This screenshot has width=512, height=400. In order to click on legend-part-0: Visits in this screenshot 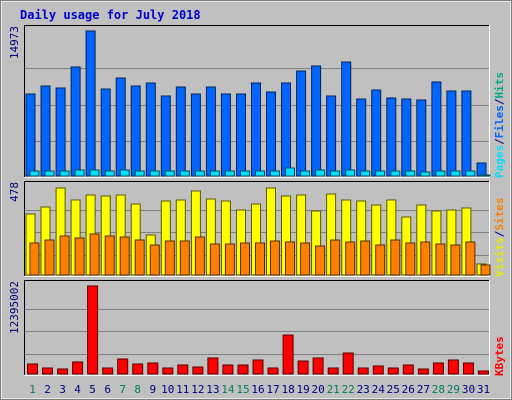, I will do `click(499, 257)`.